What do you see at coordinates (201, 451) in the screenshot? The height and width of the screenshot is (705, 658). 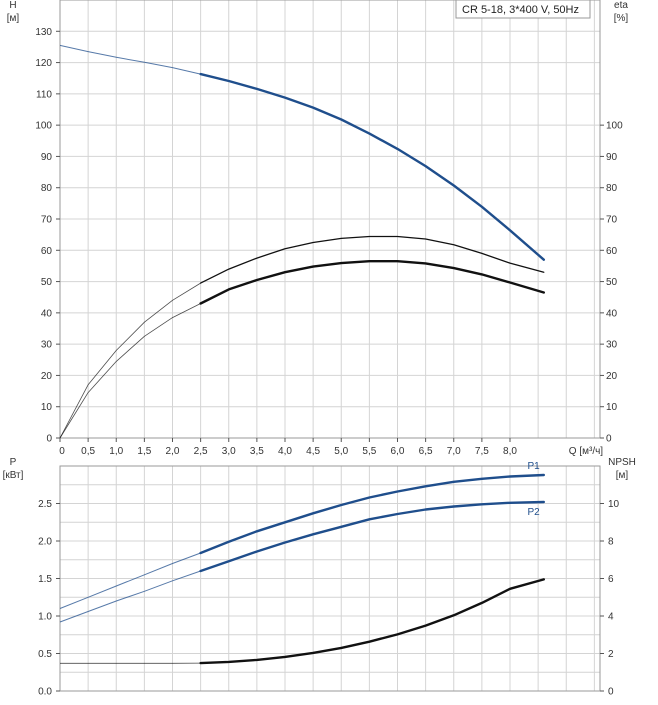 I see `x-tick-label: 2,5` at bounding box center [201, 451].